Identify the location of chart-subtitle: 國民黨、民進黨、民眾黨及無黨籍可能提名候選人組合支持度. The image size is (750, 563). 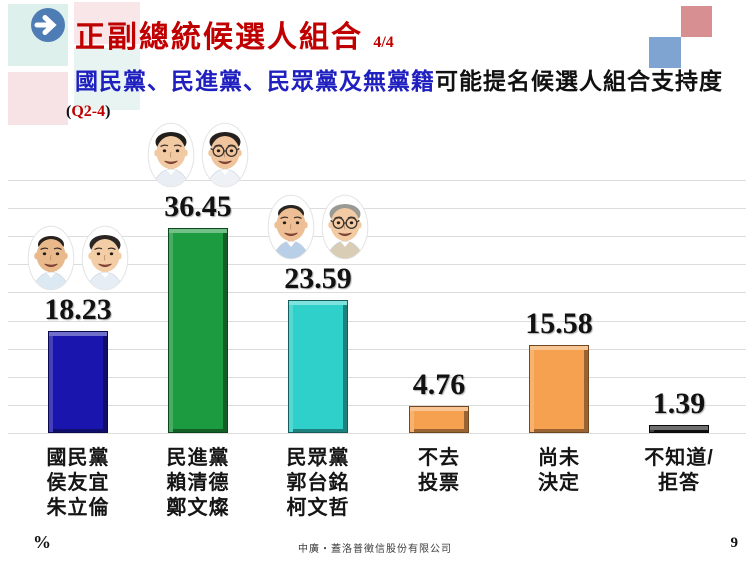
(399, 79).